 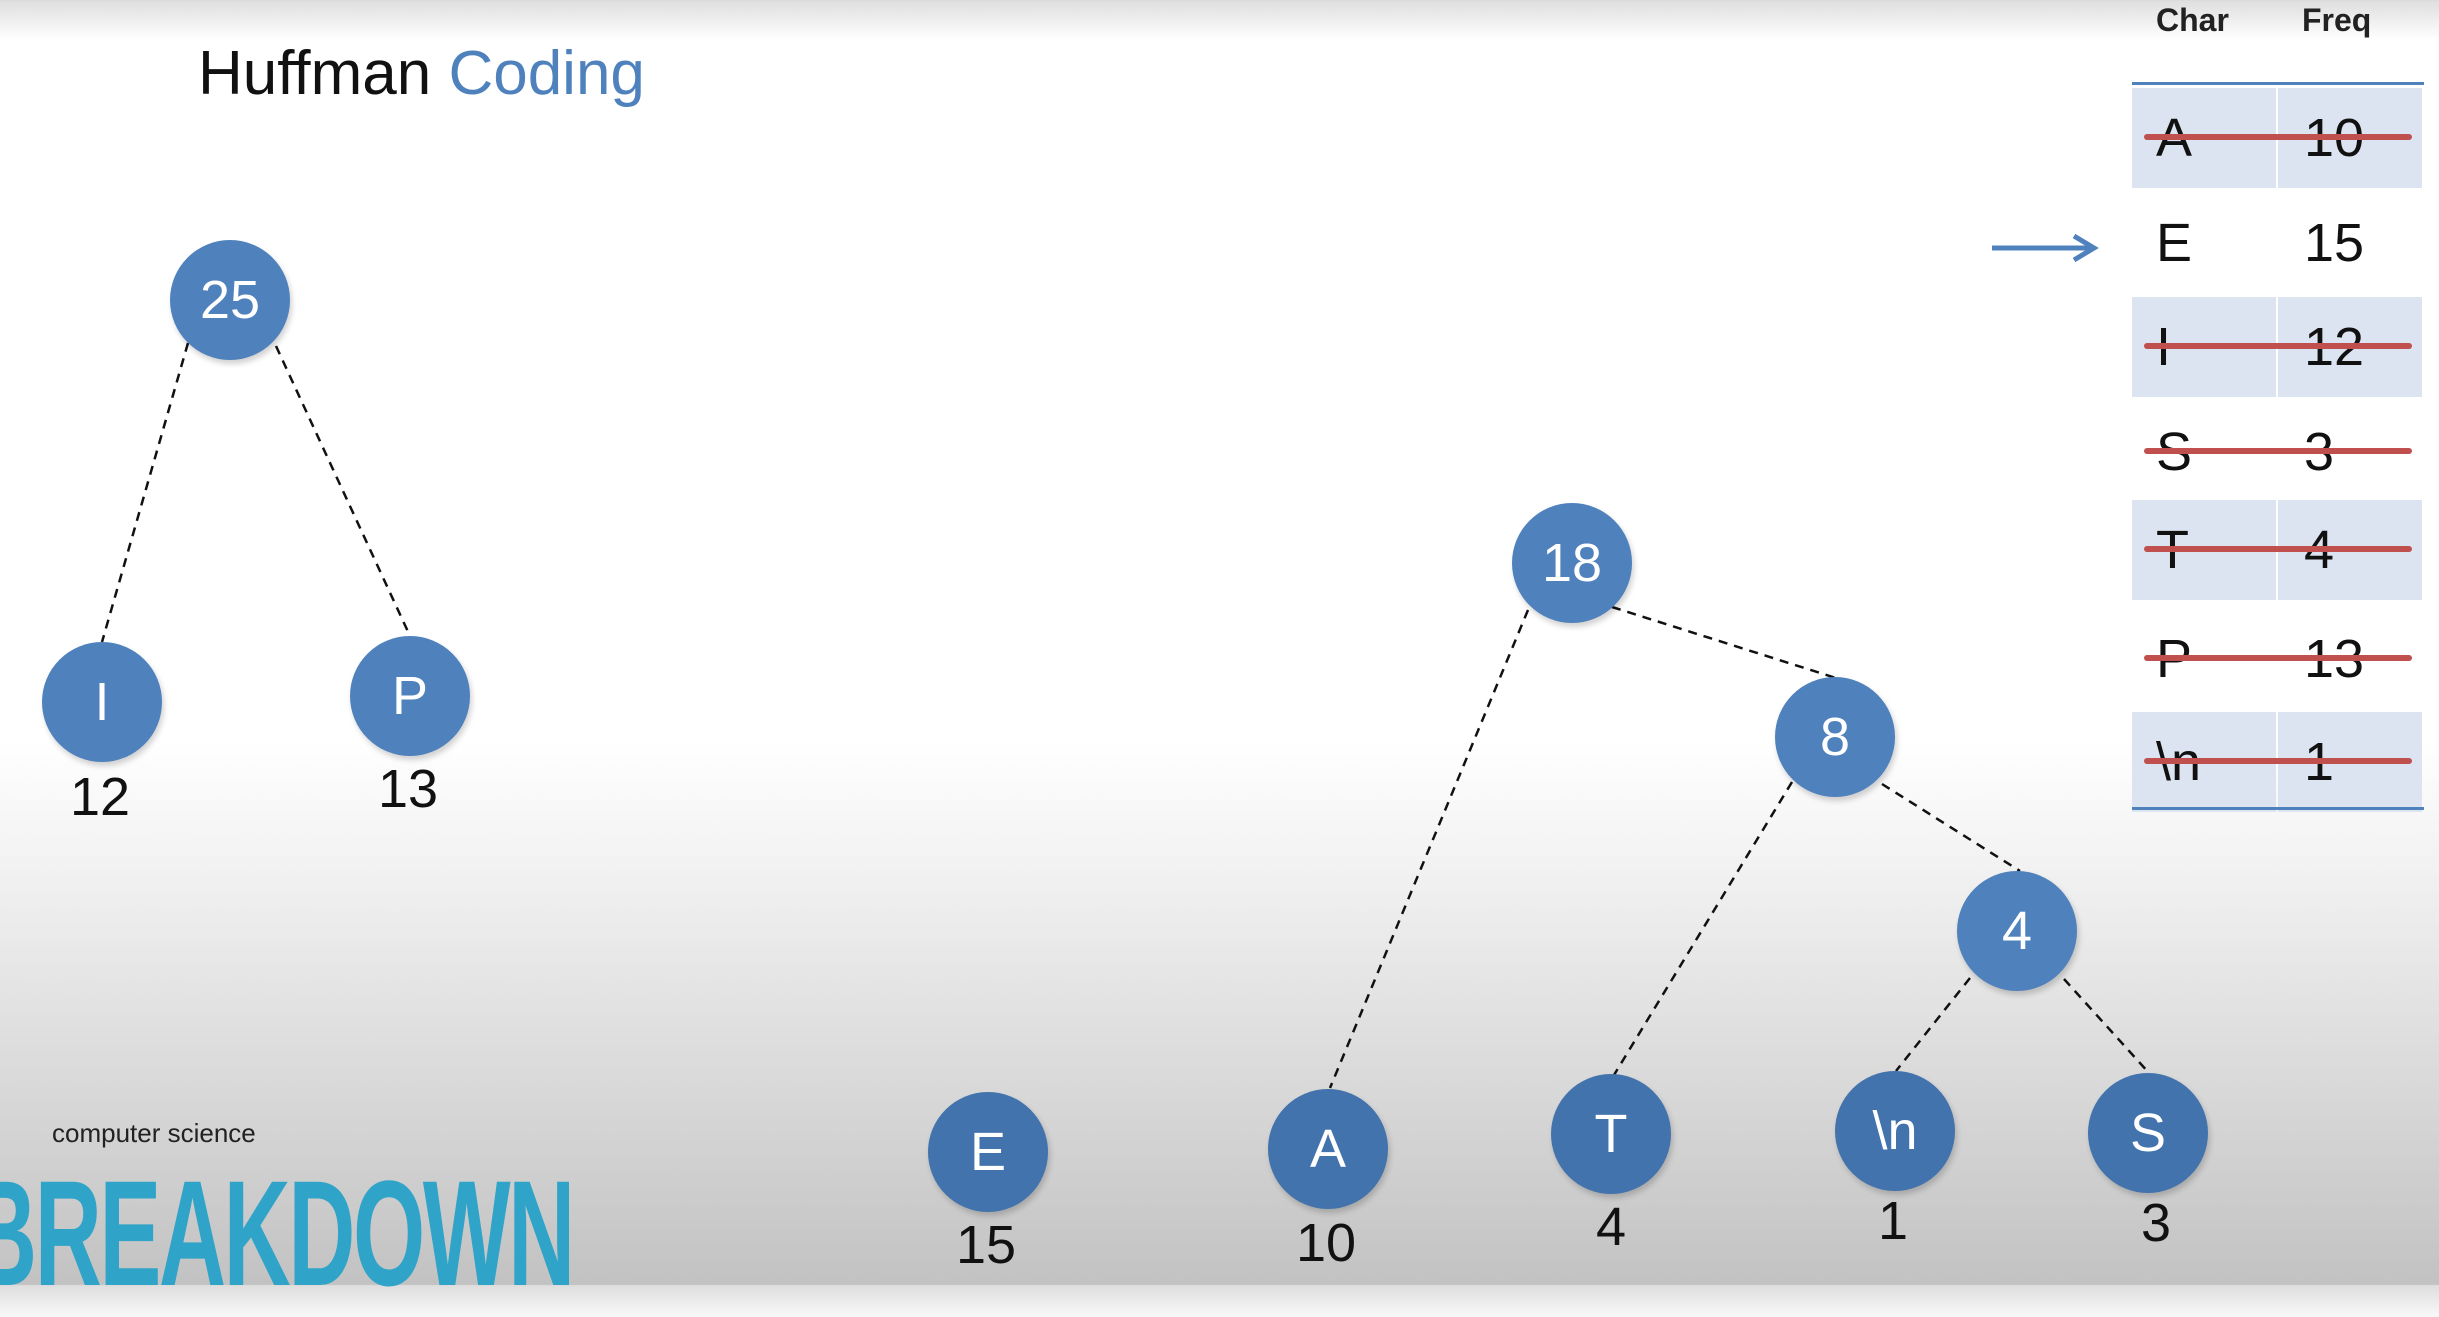 I want to click on header-char: Char, so click(x=2192, y=20).